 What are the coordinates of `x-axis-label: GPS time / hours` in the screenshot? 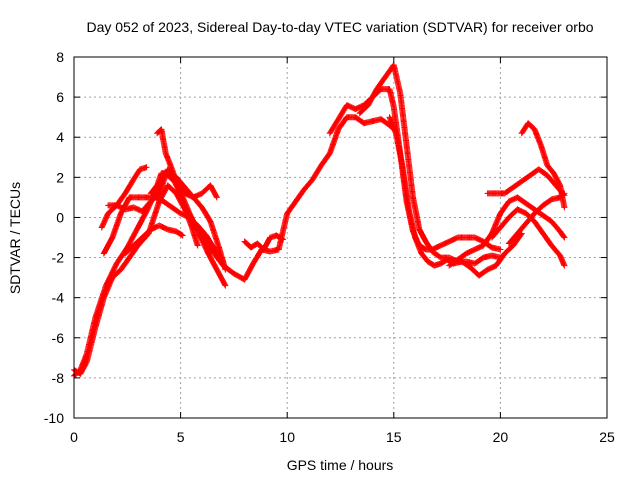 It's located at (340, 465).